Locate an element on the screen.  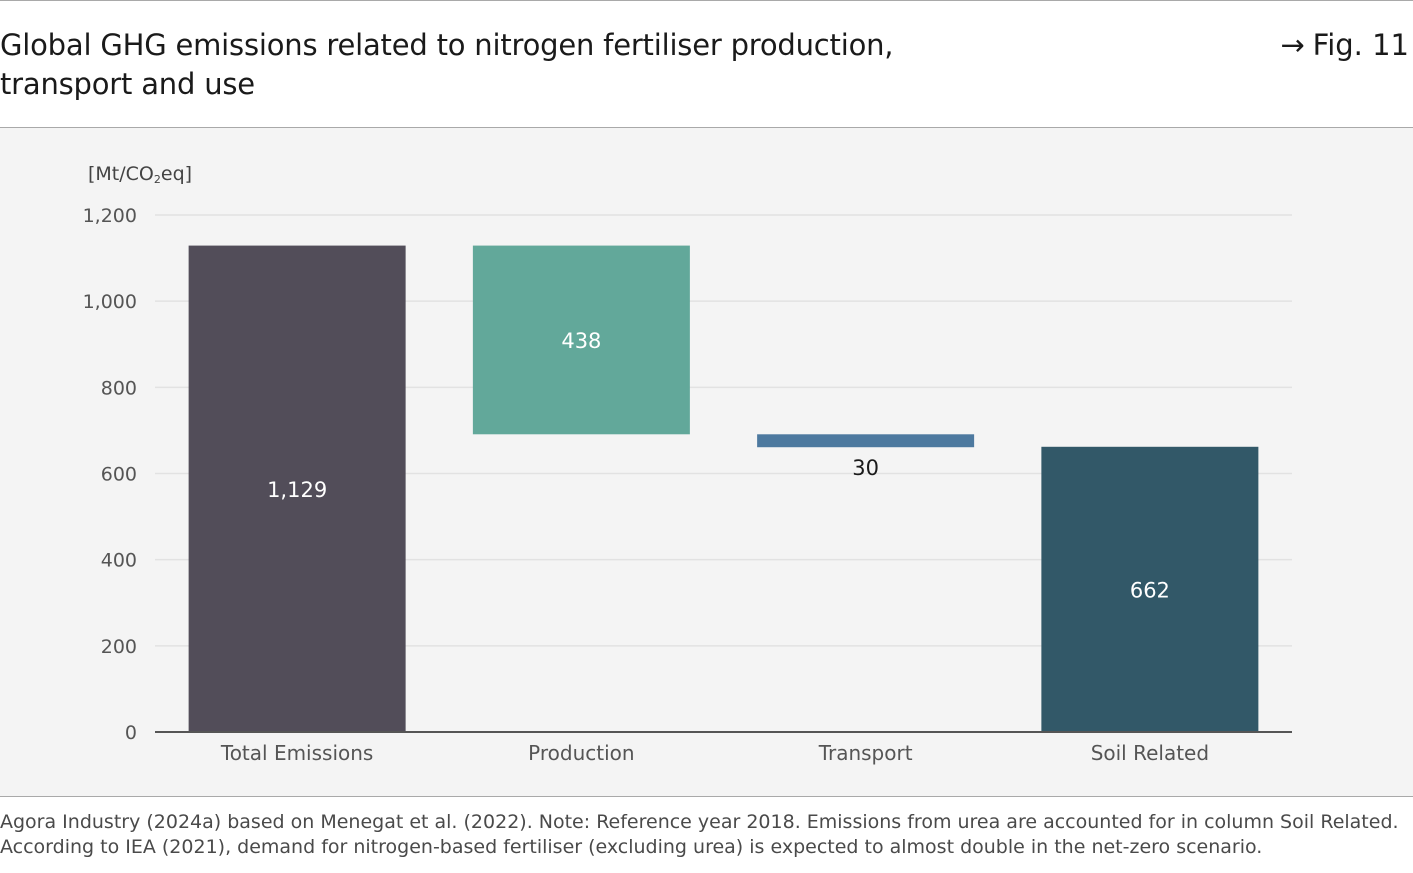
unit-suffix: eq] is located at coordinates (176, 174).